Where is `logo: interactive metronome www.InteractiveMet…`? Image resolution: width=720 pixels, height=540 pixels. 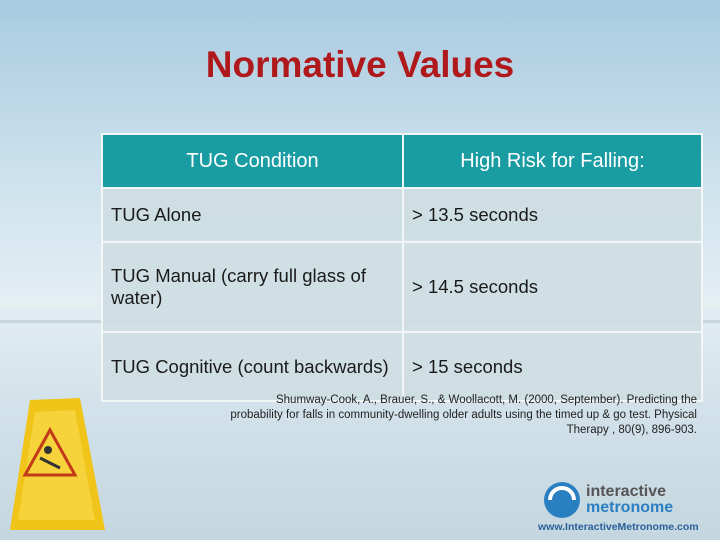 logo: interactive metronome www.InteractiveMet… is located at coordinates (618, 507).